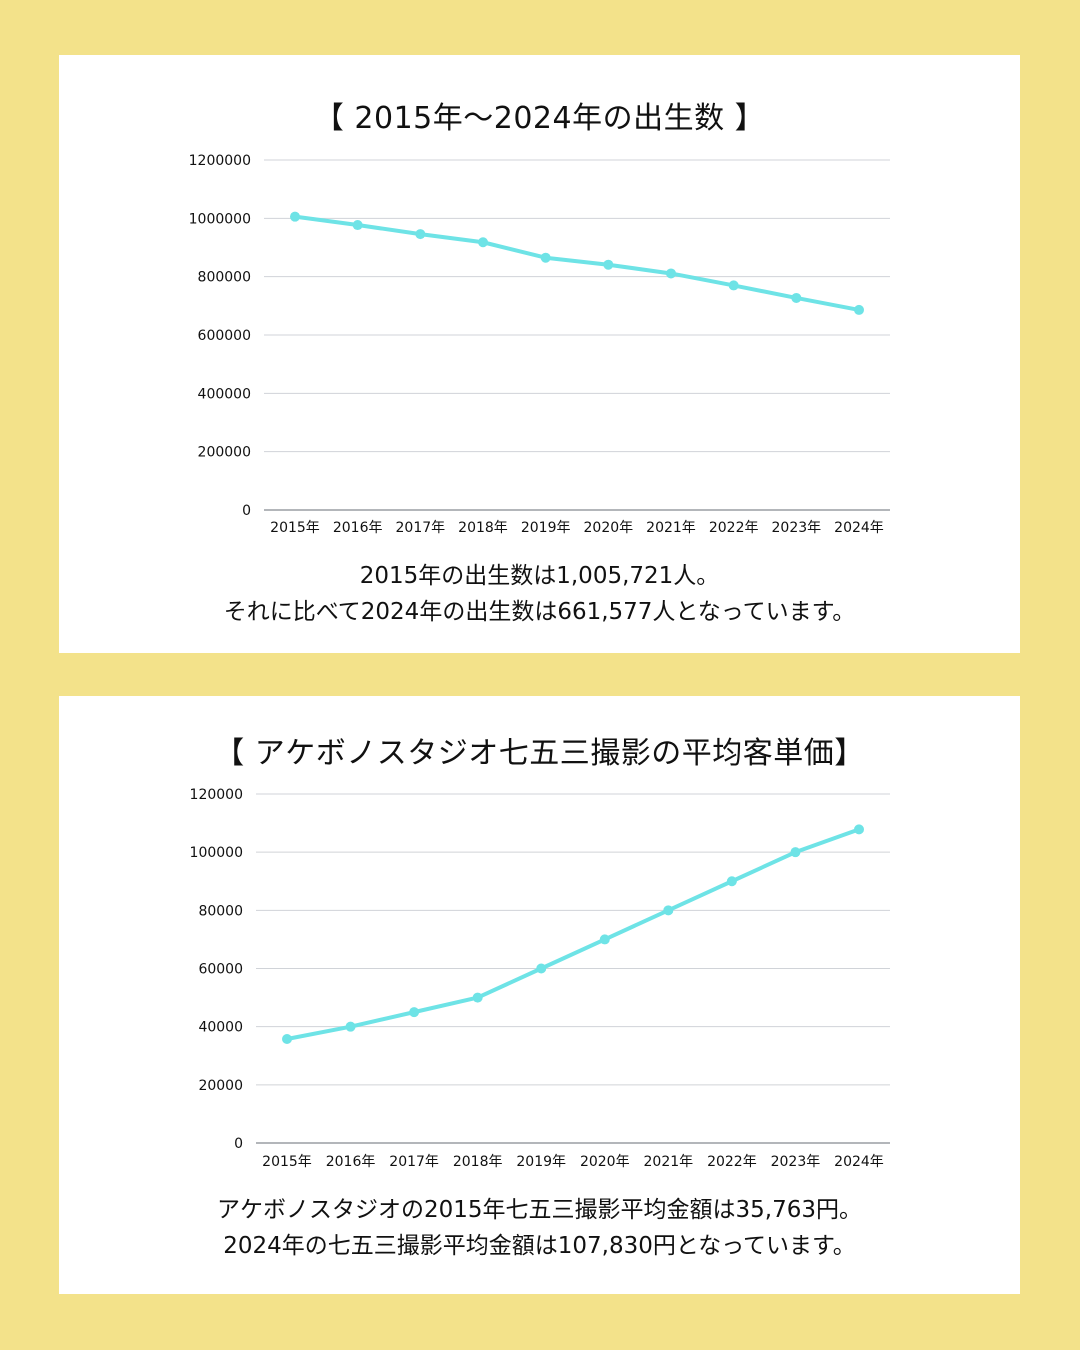 The height and width of the screenshot is (1350, 1080). Describe the element at coordinates (478, 1162) in the screenshot. I see `price-x-tick-label: 2018年` at that location.